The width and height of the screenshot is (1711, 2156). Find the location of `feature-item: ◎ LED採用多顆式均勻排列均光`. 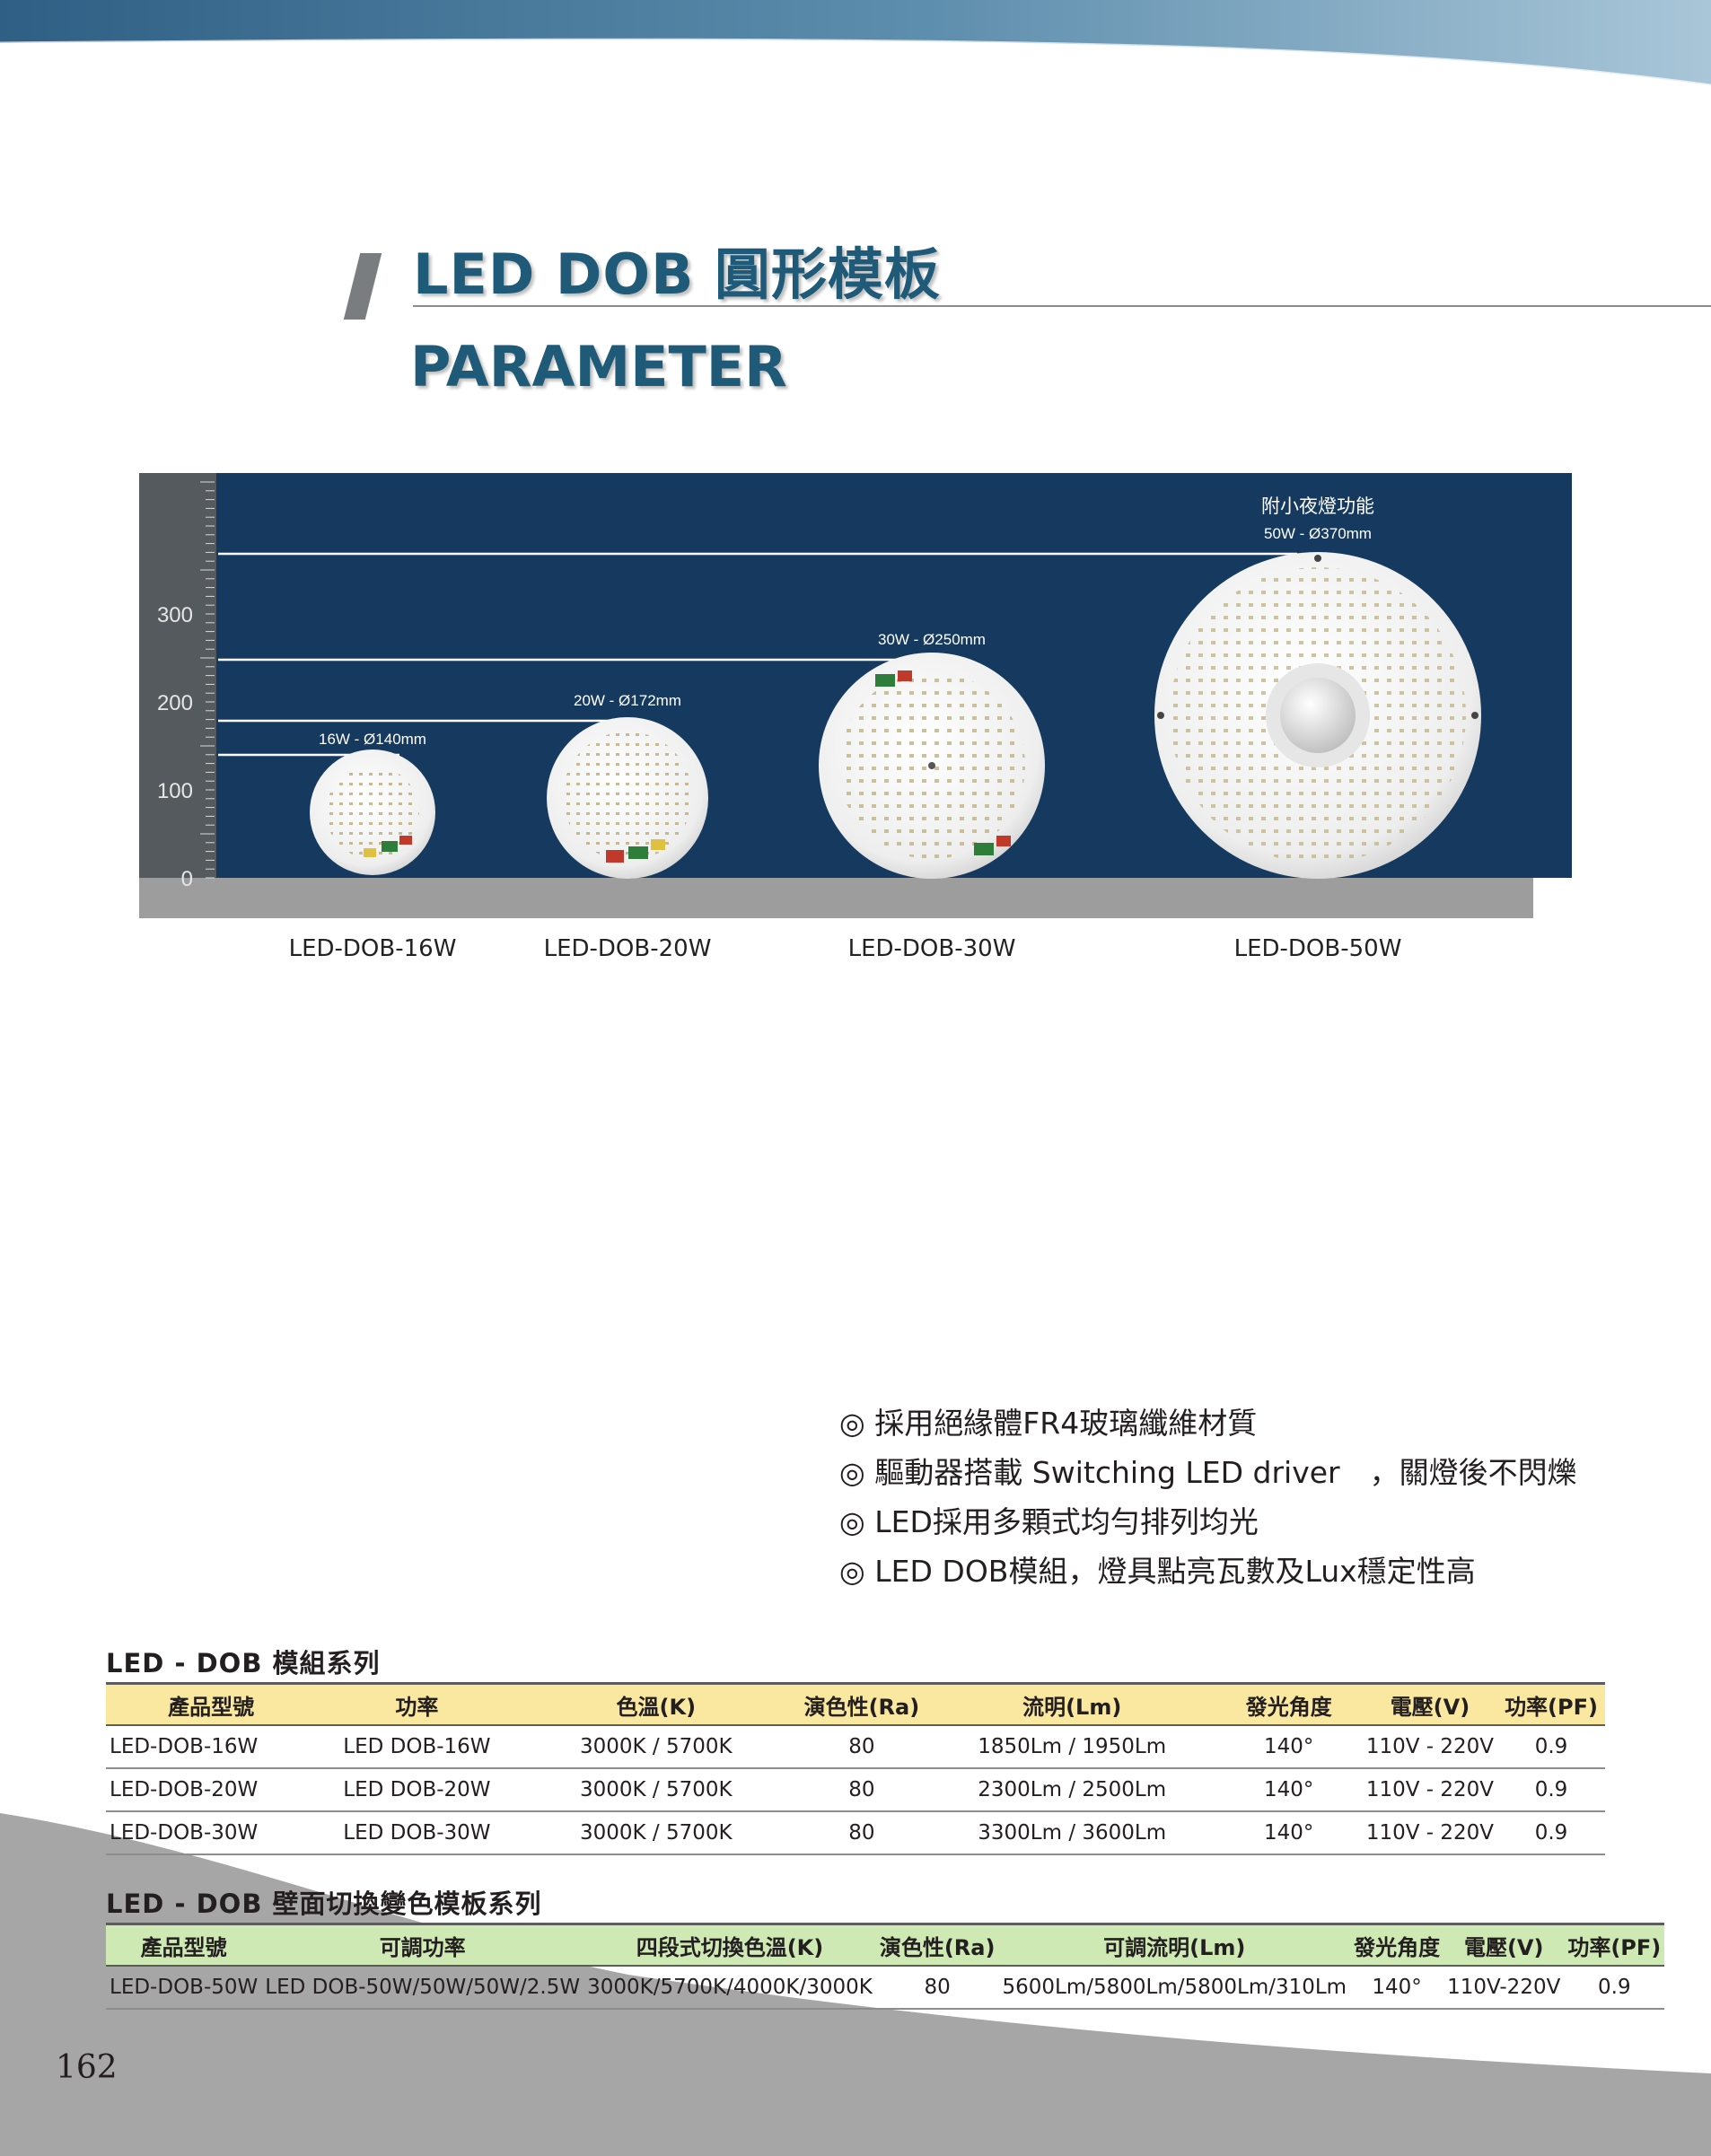

feature-item: ◎ LED採用多顆式均勻排列均光 is located at coordinates (1049, 1521).